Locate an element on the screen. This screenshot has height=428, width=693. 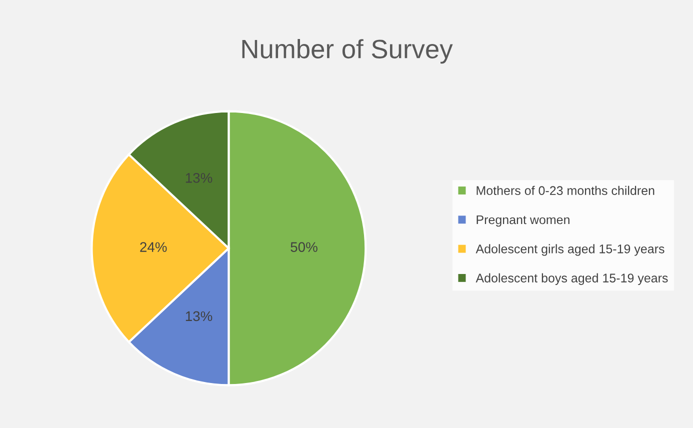
chart-title: Number of Survey is located at coordinates (347, 51).